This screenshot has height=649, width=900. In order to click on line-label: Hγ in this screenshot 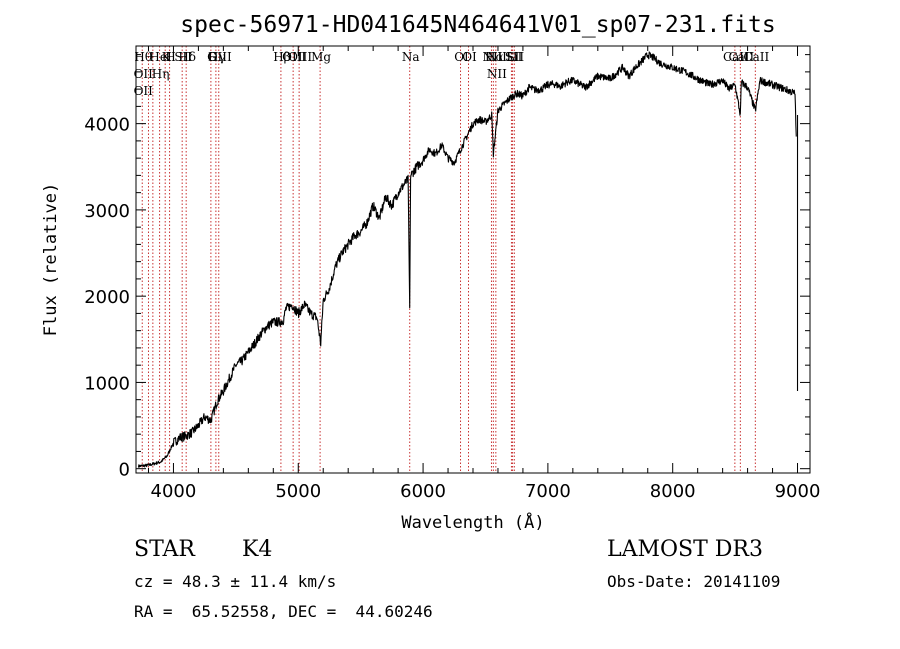, I will do `click(217, 57)`.